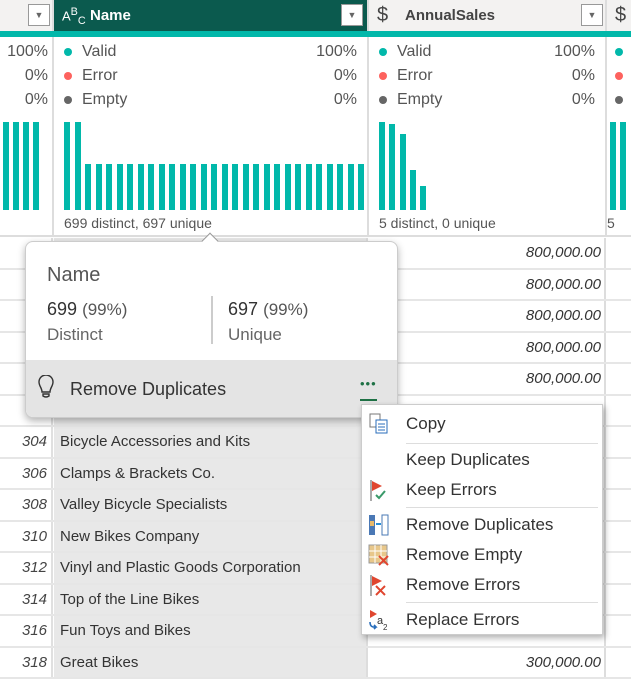 This screenshot has width=631, height=679. Describe the element at coordinates (26, 600) in the screenshot. I see `row-number: 314` at that location.